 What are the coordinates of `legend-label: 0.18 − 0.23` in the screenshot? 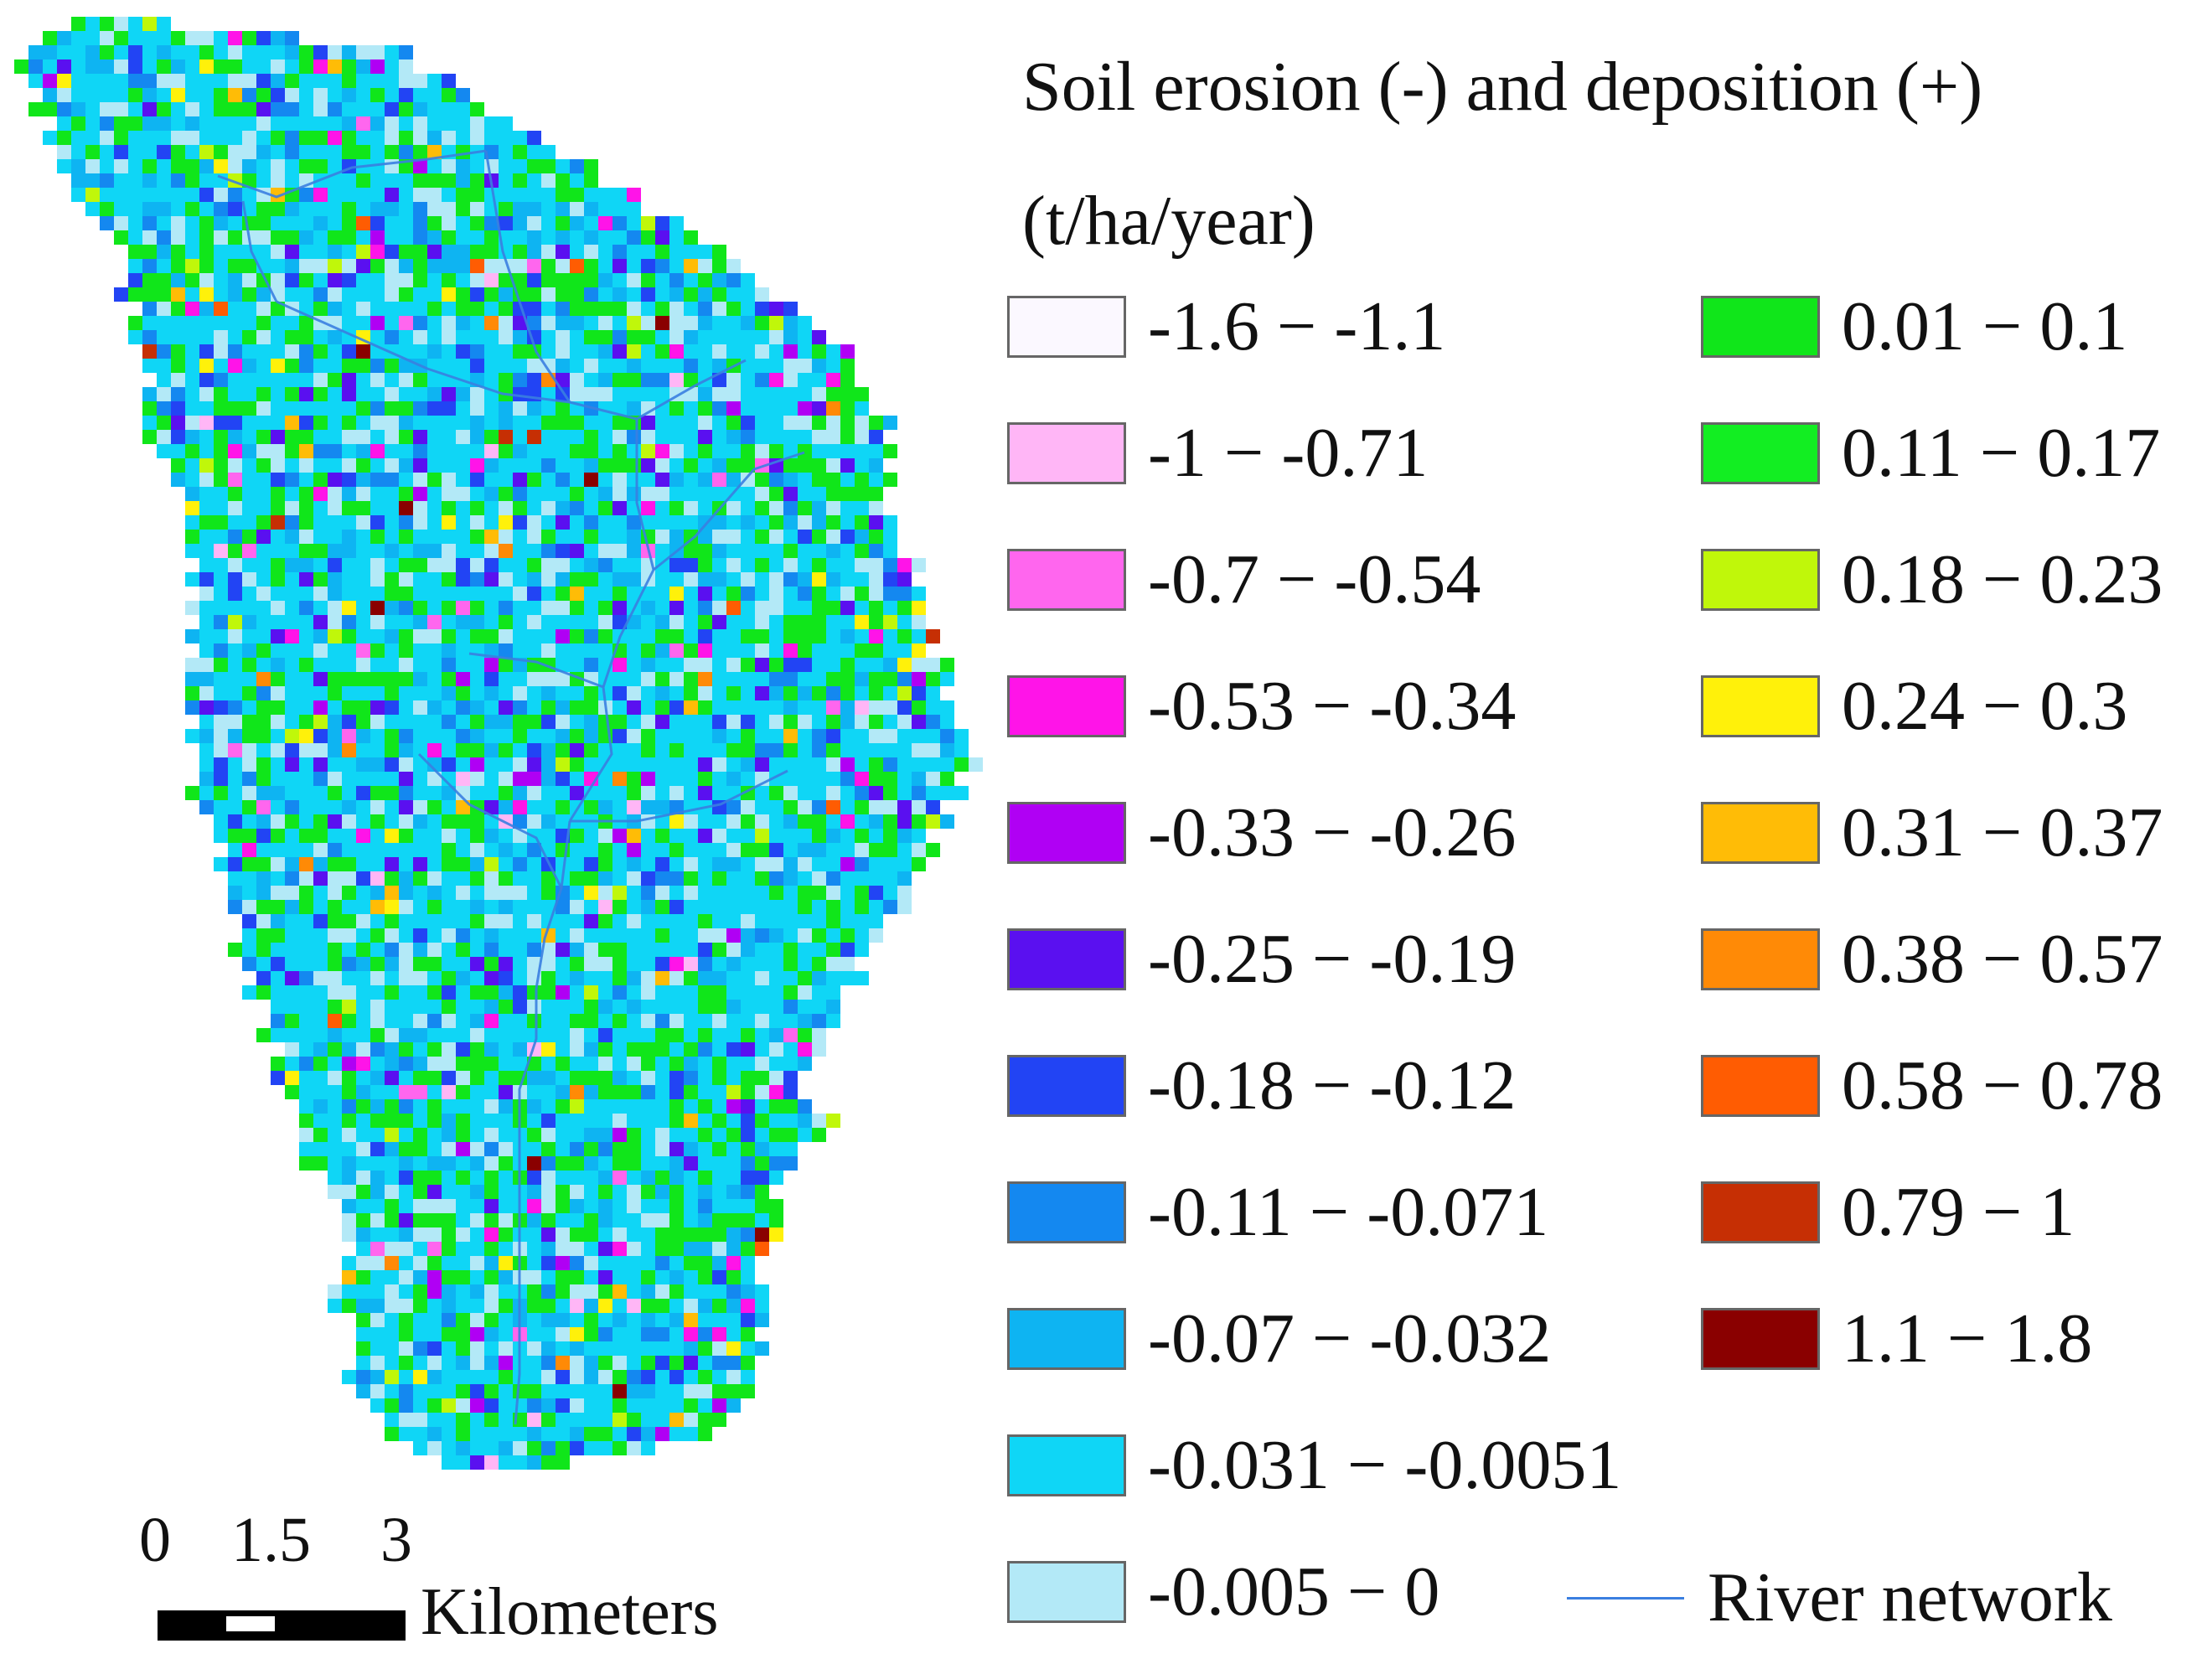 It's located at (2002, 579).